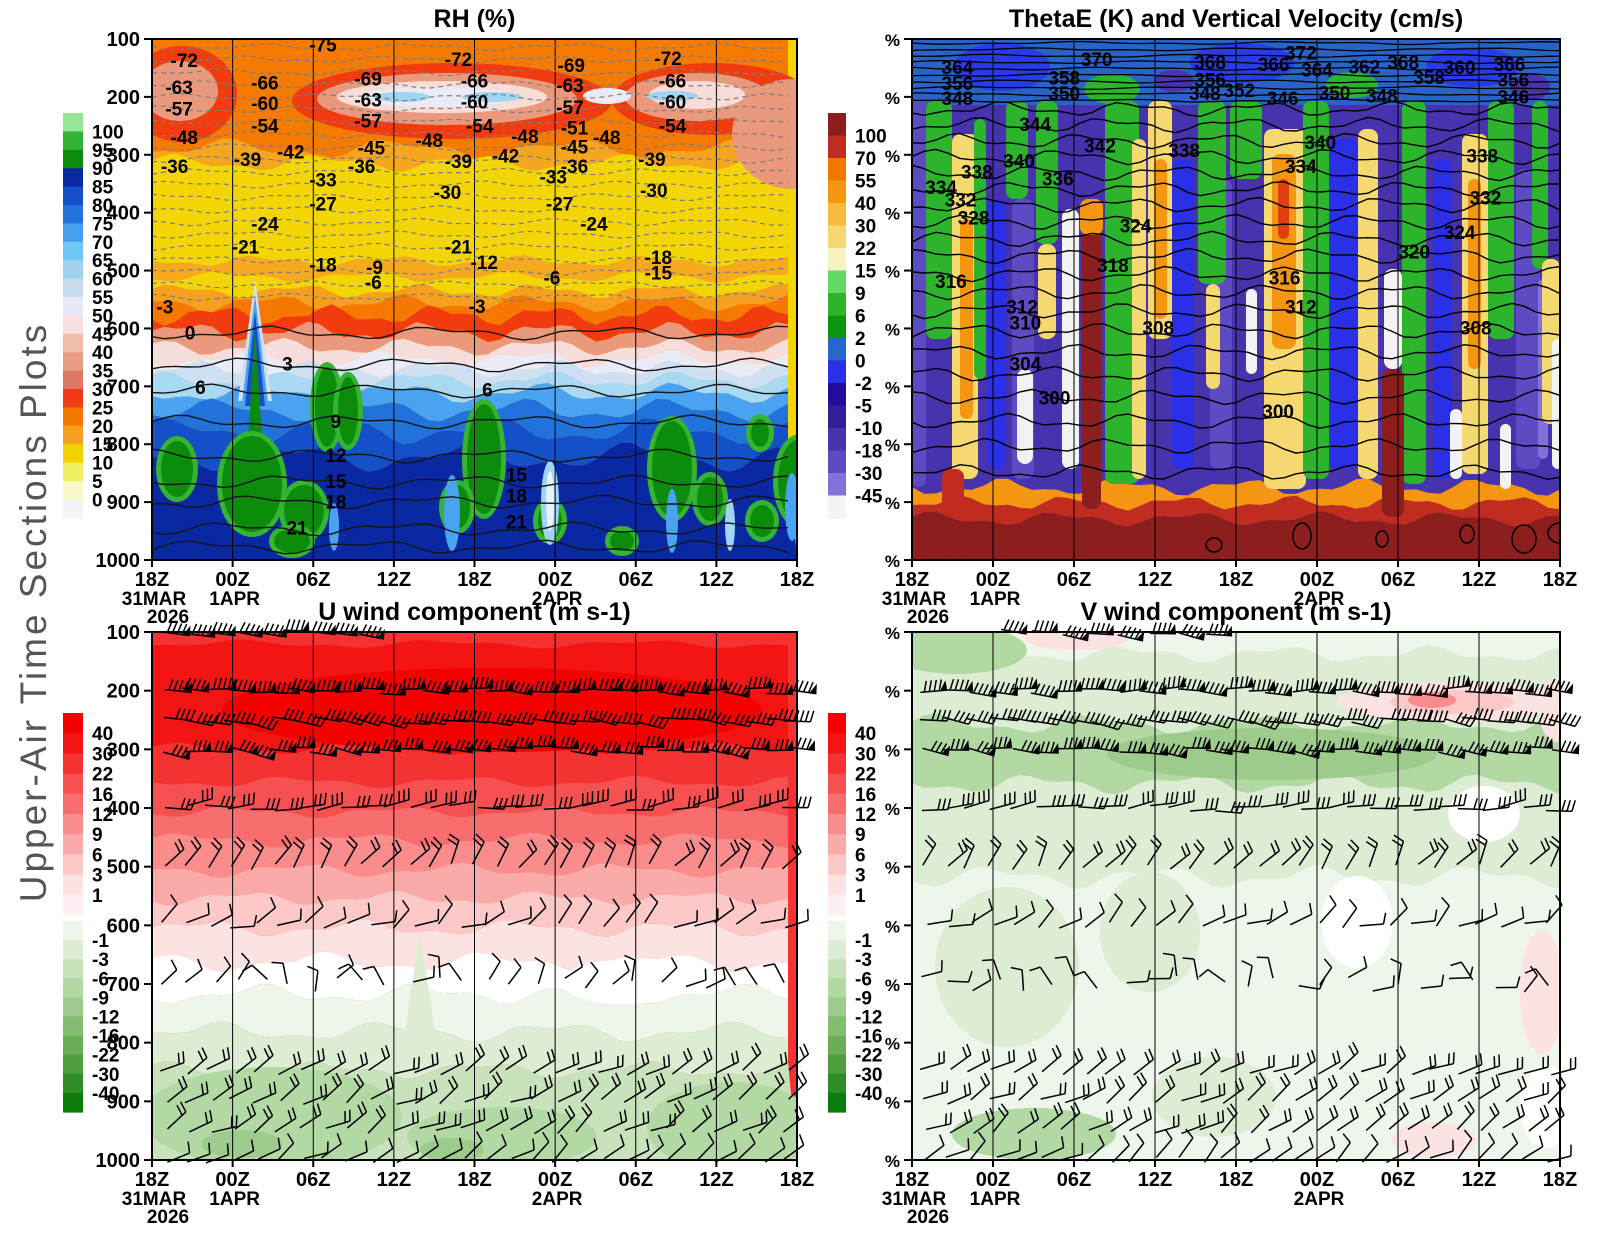 The image size is (1600, 1236). I want to click on x-date-label: 31MAR, so click(154, 599).